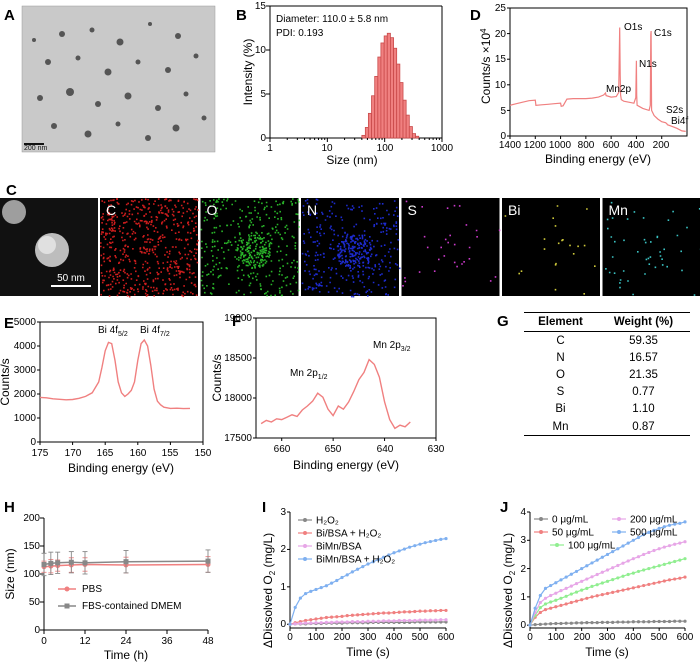 This screenshot has width=700, height=665. Describe the element at coordinates (394, 637) in the screenshot. I see `chart-i-xtick: 400` at that location.